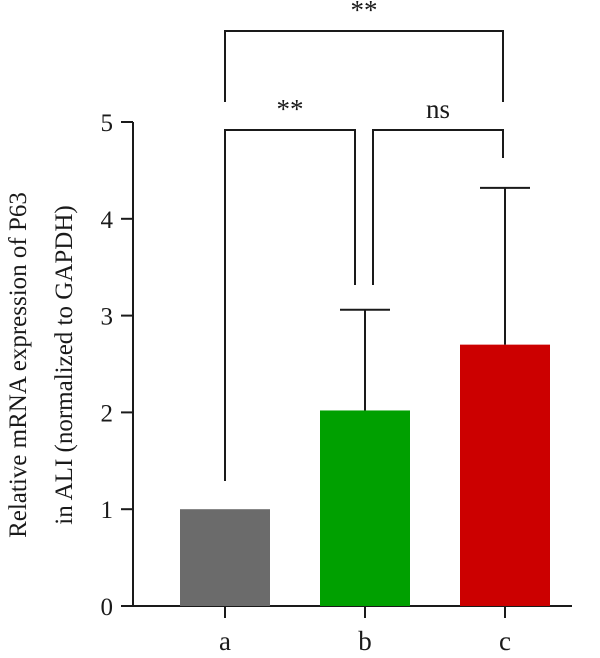  I want to click on y-tick-label: 1, so click(107, 510).